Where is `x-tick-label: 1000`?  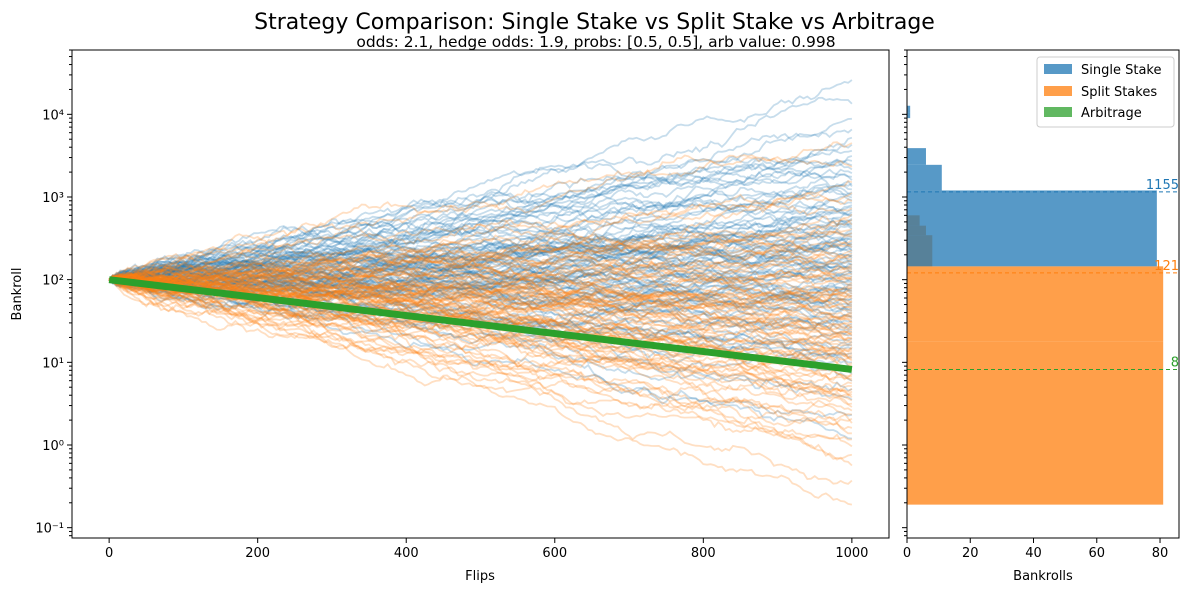
x-tick-label: 1000 is located at coordinates (851, 553).